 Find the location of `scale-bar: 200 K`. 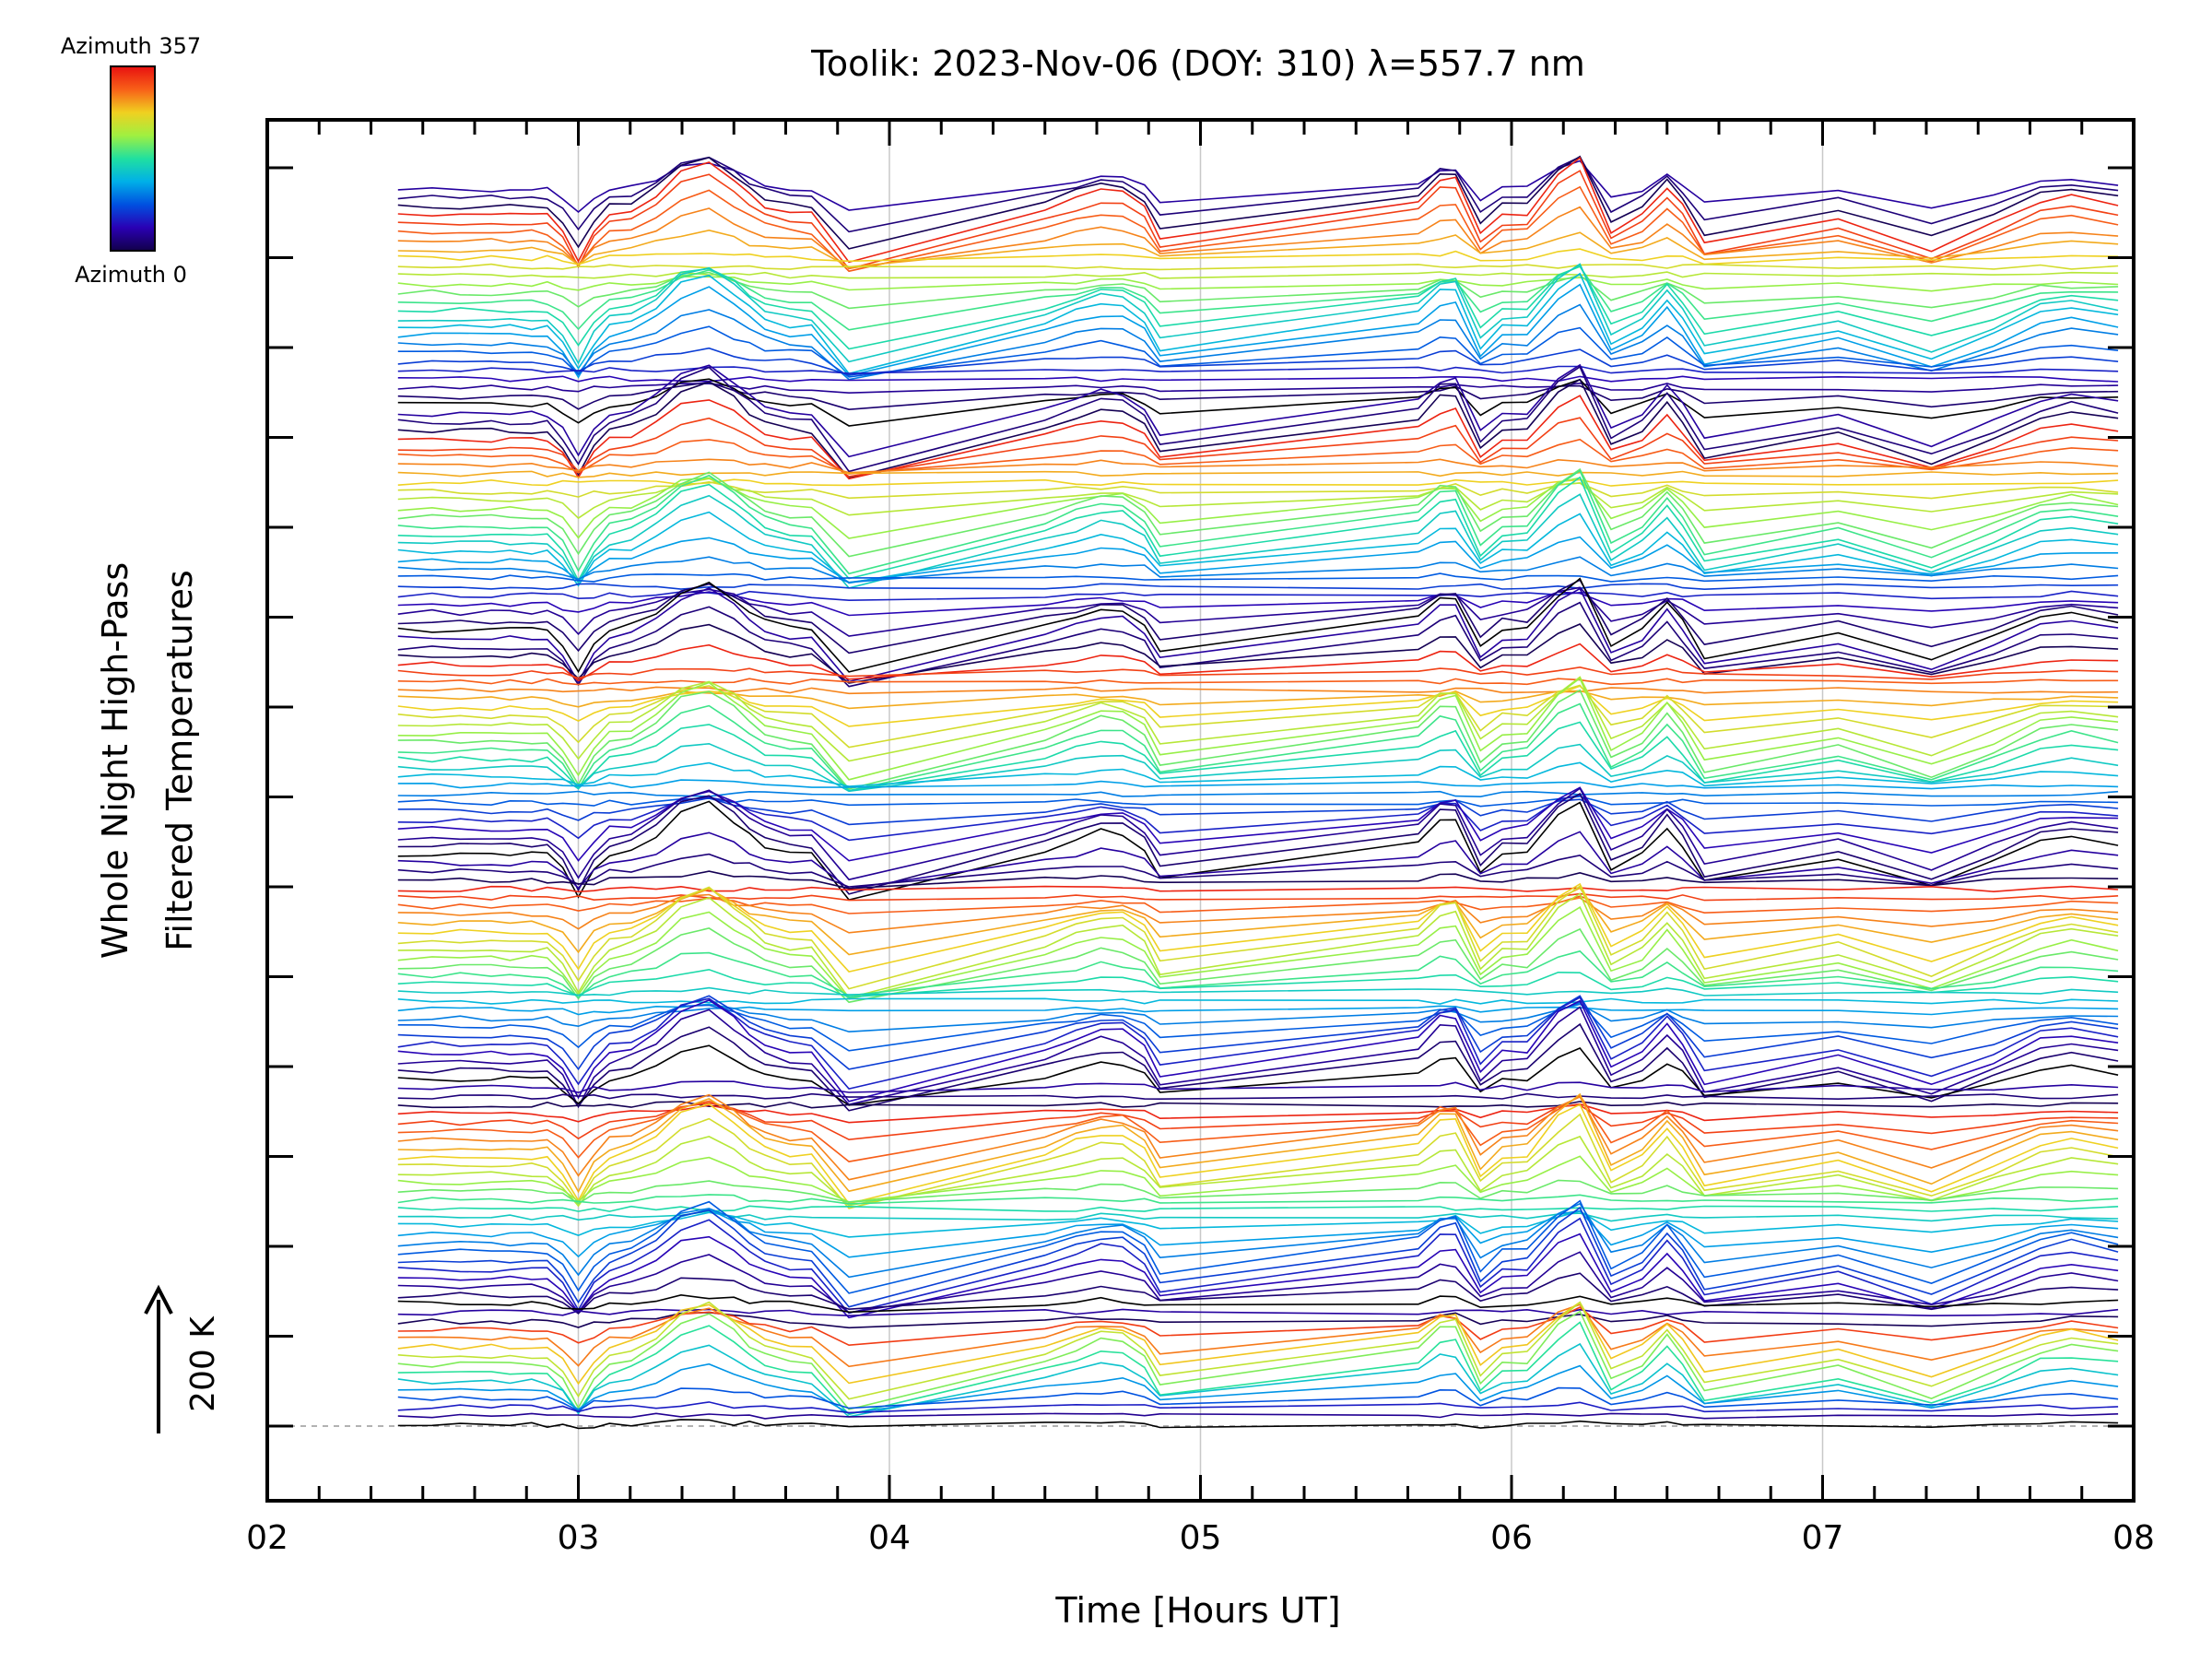

scale-bar: 200 K is located at coordinates (183, 1358).